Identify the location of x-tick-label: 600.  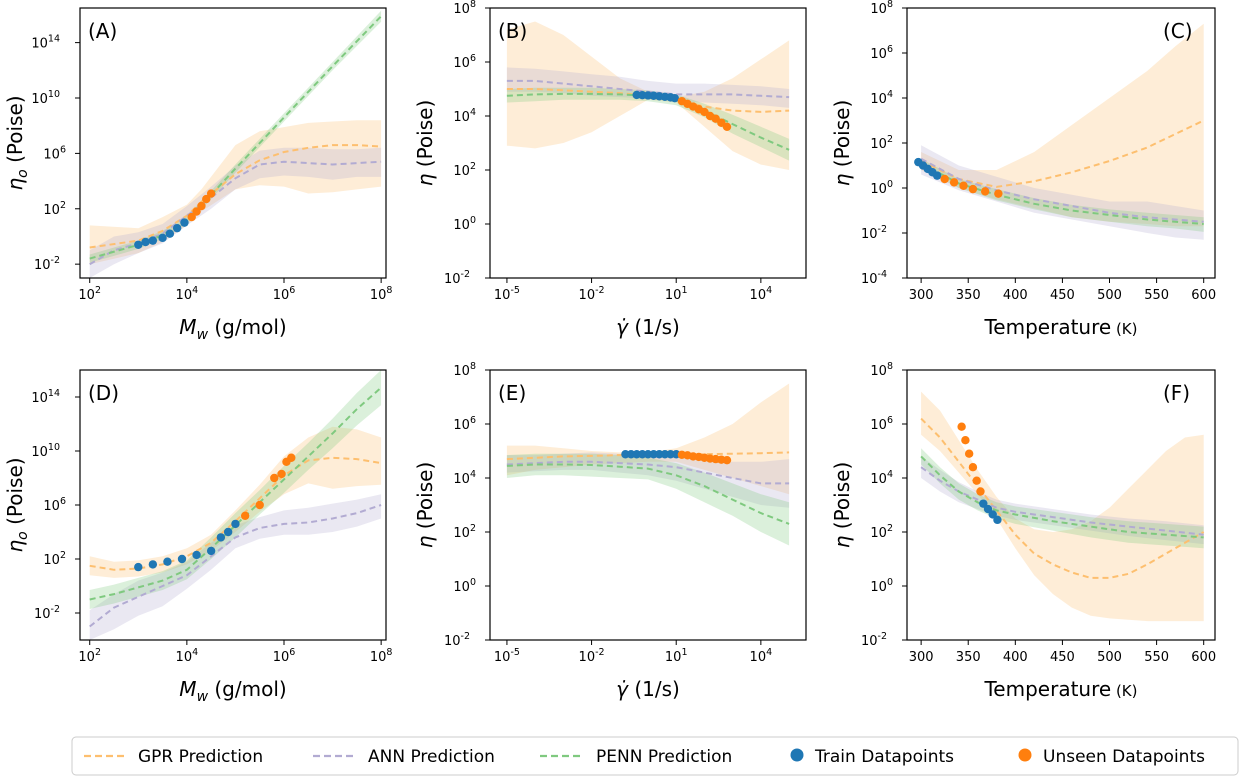
(1203, 295).